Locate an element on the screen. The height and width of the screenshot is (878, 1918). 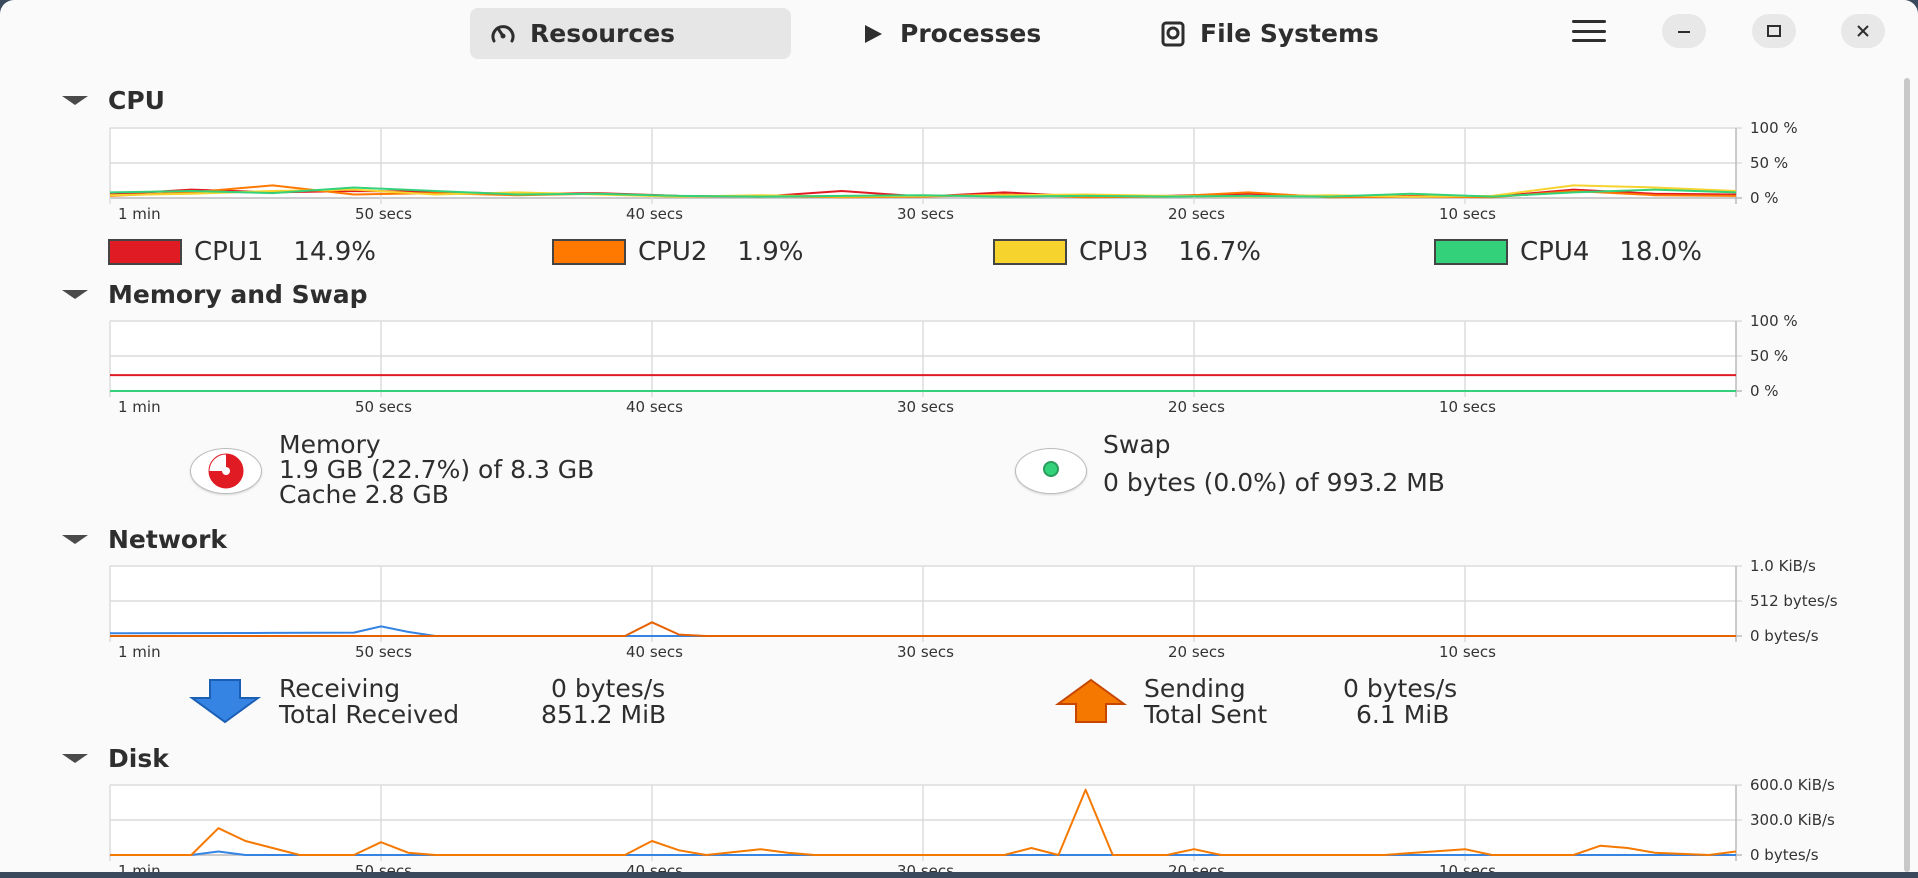
tab-file-systems: File Systems is located at coordinates (1291, 33).